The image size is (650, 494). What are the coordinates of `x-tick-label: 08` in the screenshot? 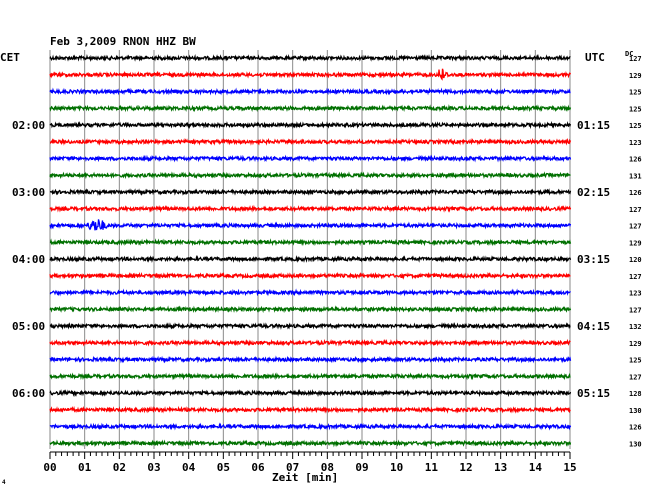 It's located at (327, 467).